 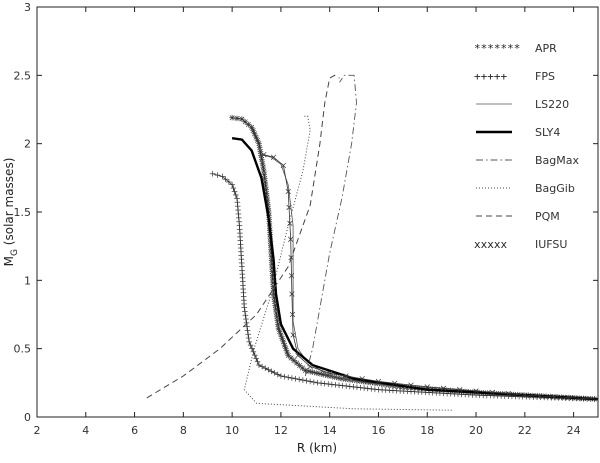 I want to click on x-tick-label: 18, so click(x=427, y=430).